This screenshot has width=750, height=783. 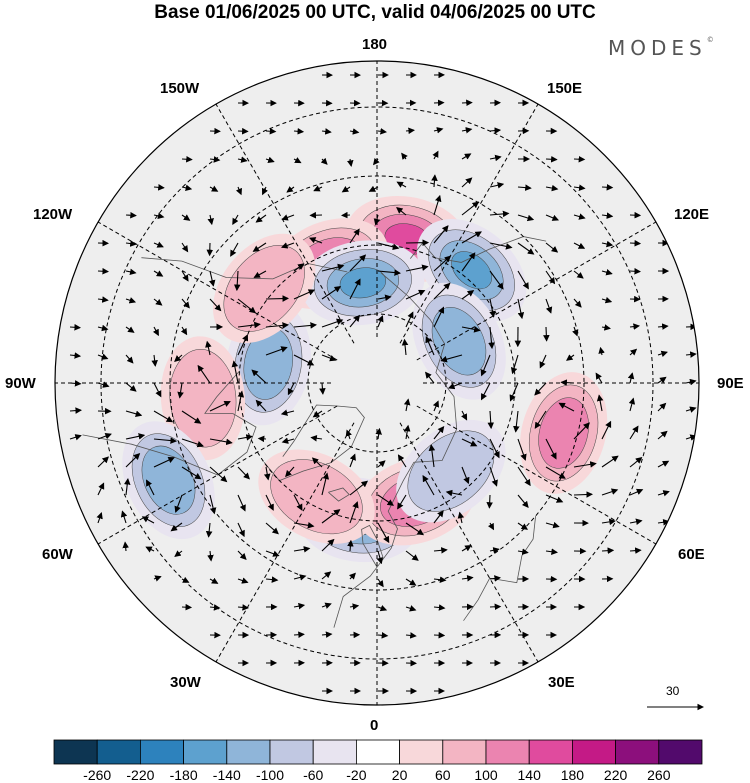 I want to click on lon-label-150w: 150W, so click(x=180, y=88).